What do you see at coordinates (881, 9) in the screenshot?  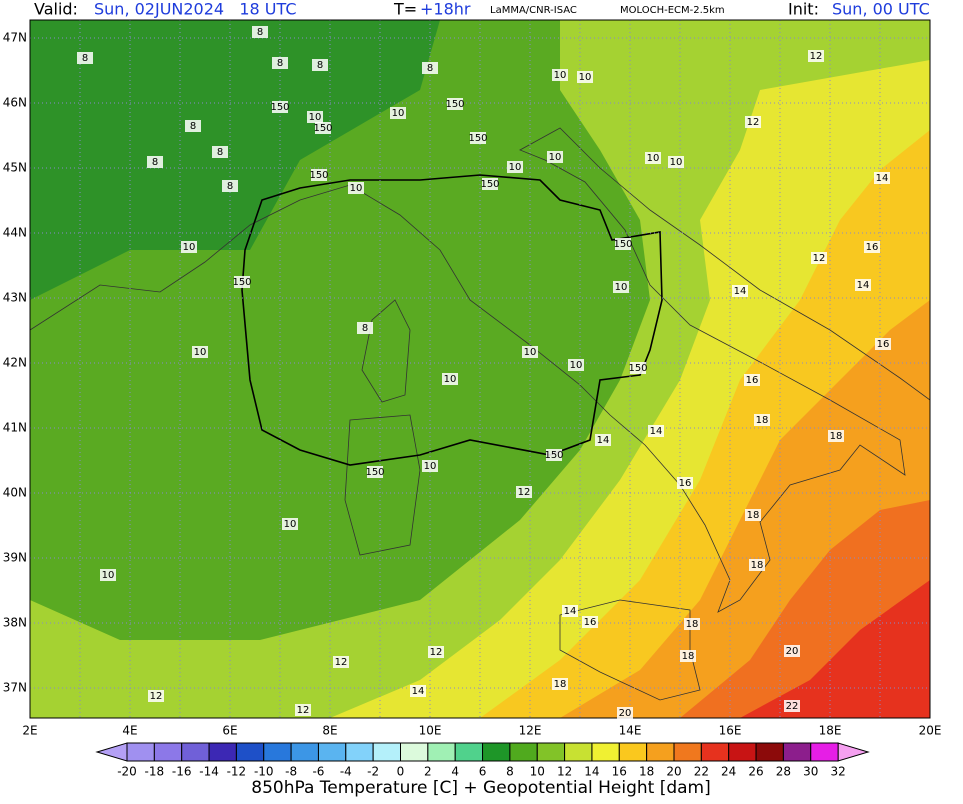 I see `init-time: Sun, 00 UTC` at bounding box center [881, 9].